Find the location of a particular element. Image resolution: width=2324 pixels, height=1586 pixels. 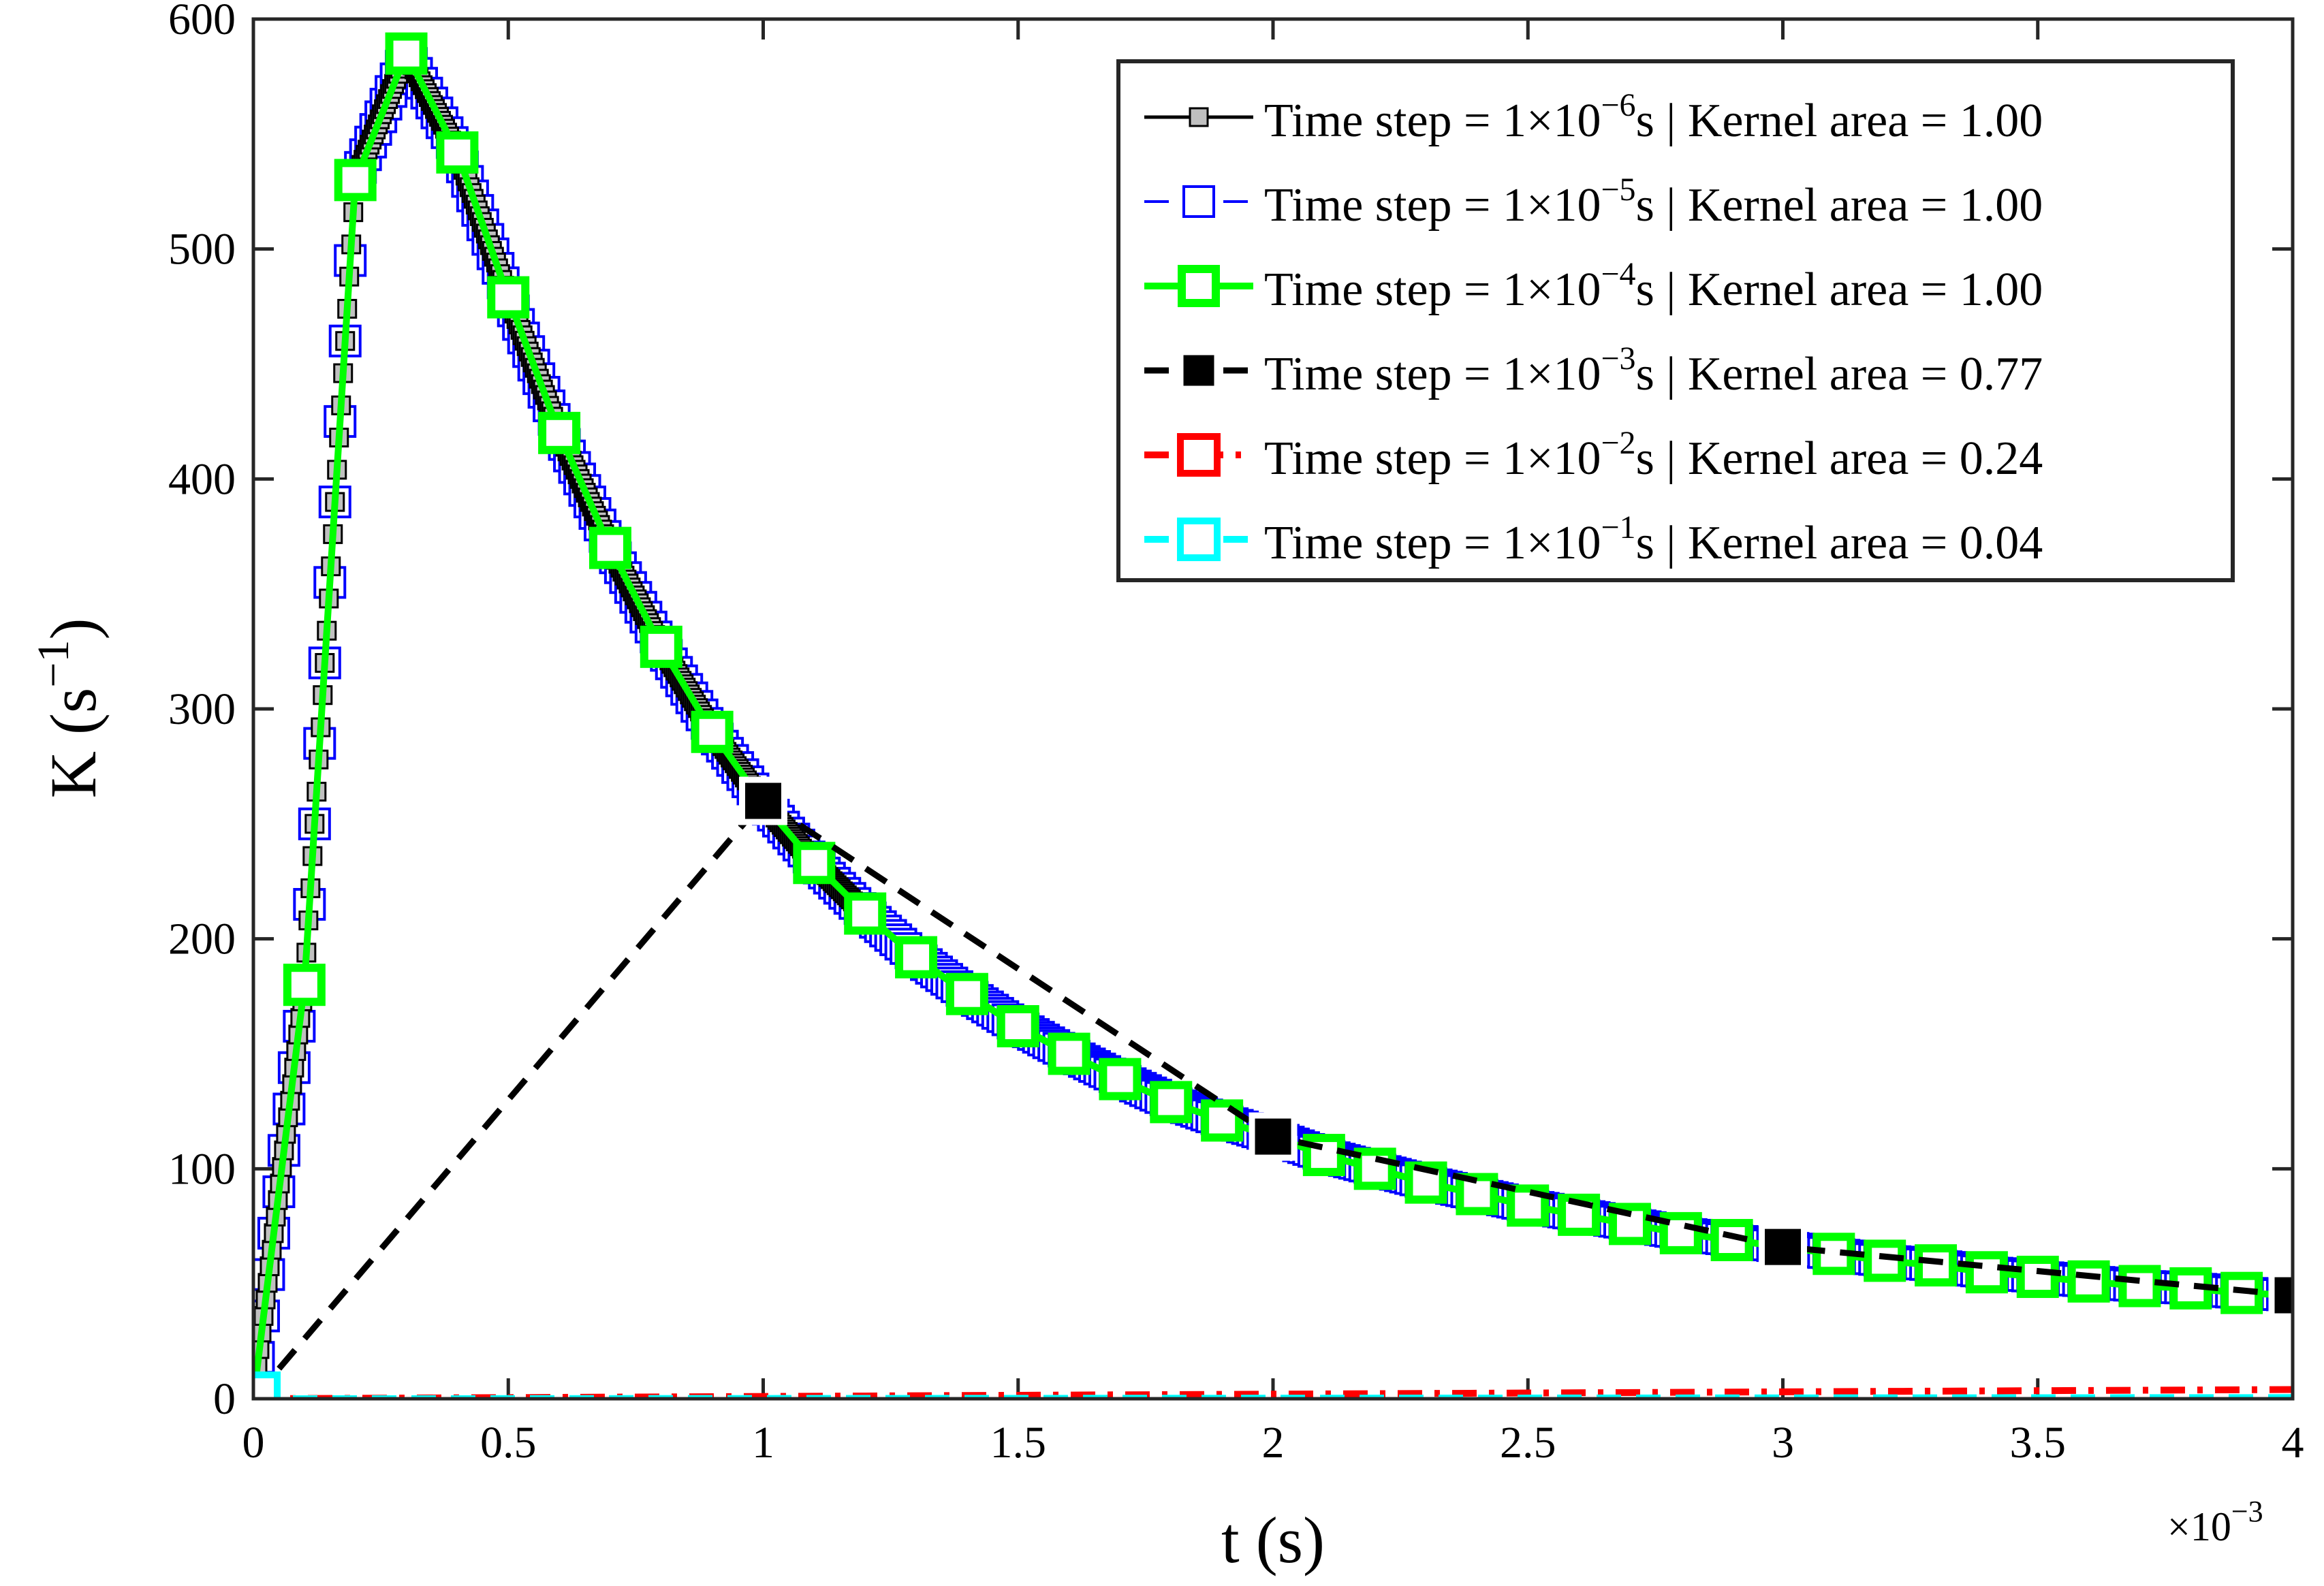

y-axis-label-base: K (s is located at coordinates (73, 743).